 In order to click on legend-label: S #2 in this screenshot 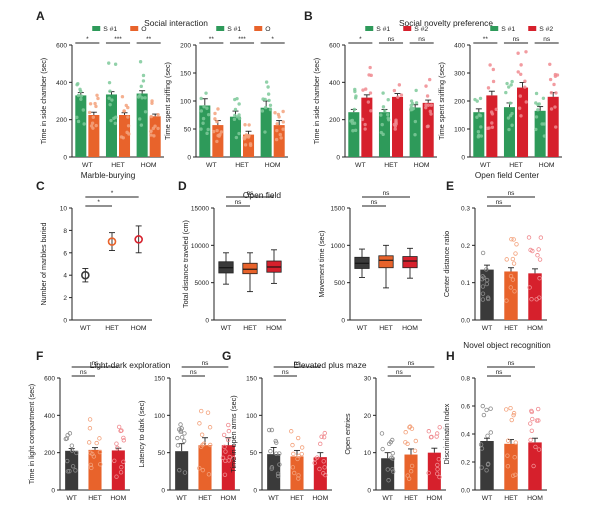, I will do `click(421, 29)`.